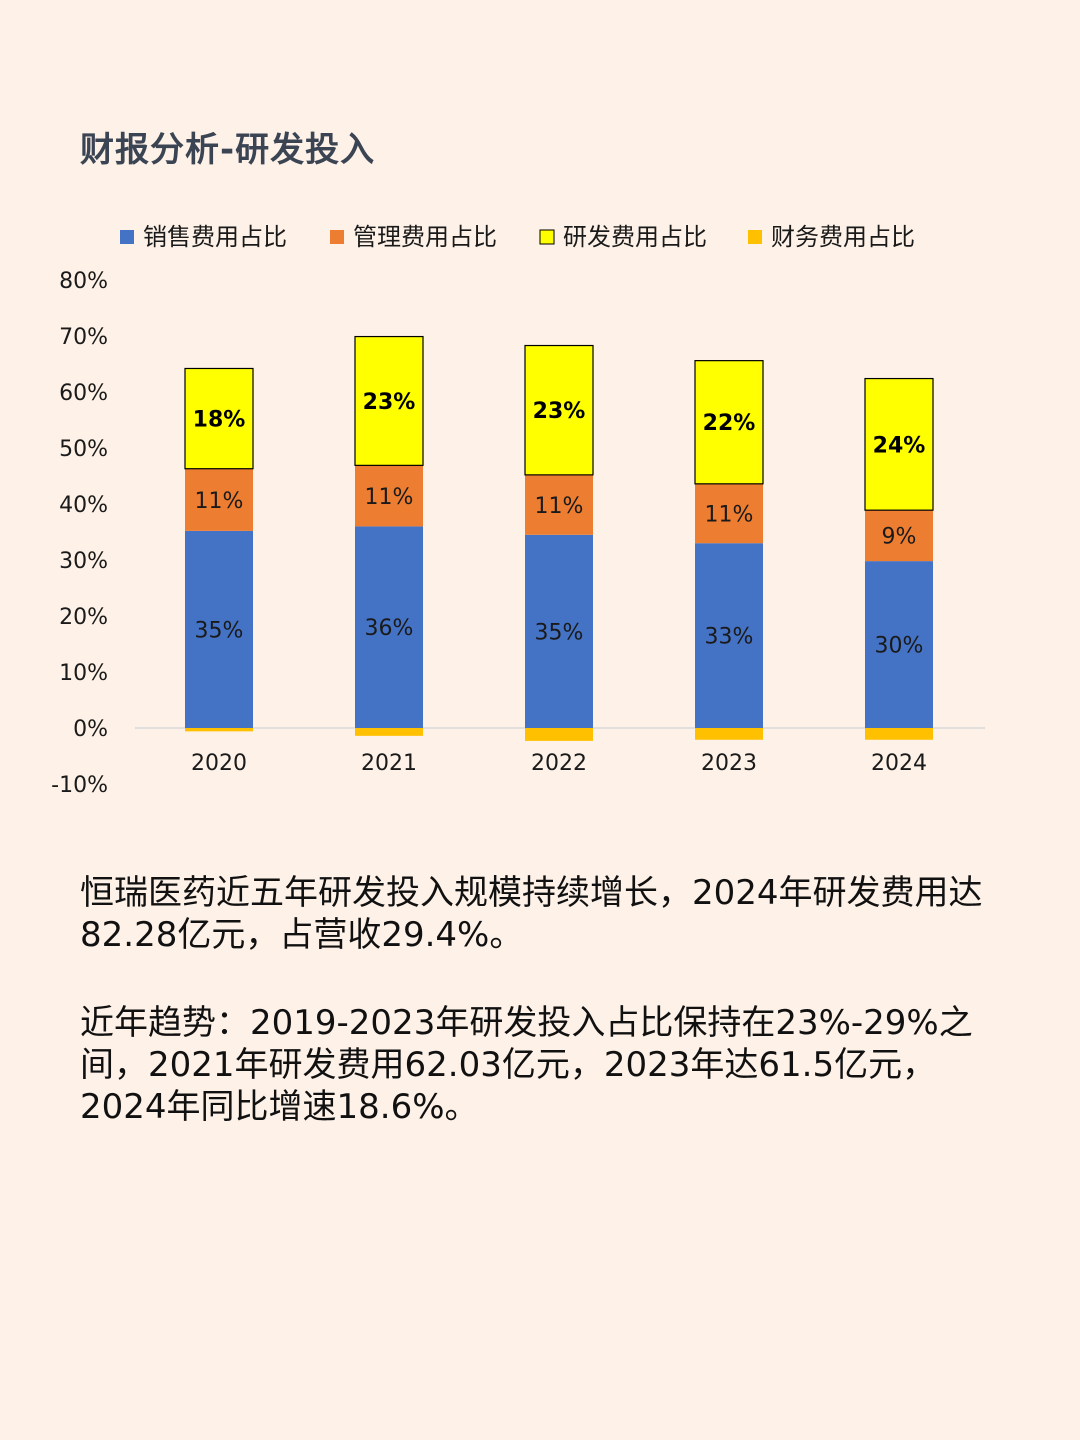 The width and height of the screenshot is (1080, 1440). Describe the element at coordinates (228, 150) in the screenshot. I see `page-title: 财报分析-研发投入` at that location.